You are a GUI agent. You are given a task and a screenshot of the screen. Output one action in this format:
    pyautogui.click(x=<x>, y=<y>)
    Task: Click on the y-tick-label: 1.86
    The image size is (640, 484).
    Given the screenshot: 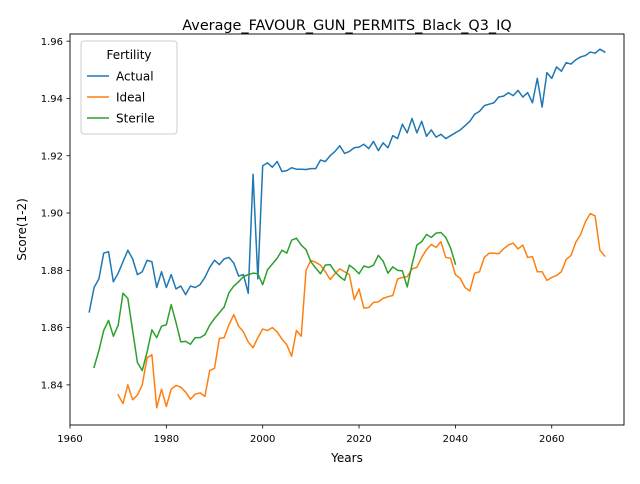 What is the action you would take?
    pyautogui.click(x=52, y=328)
    